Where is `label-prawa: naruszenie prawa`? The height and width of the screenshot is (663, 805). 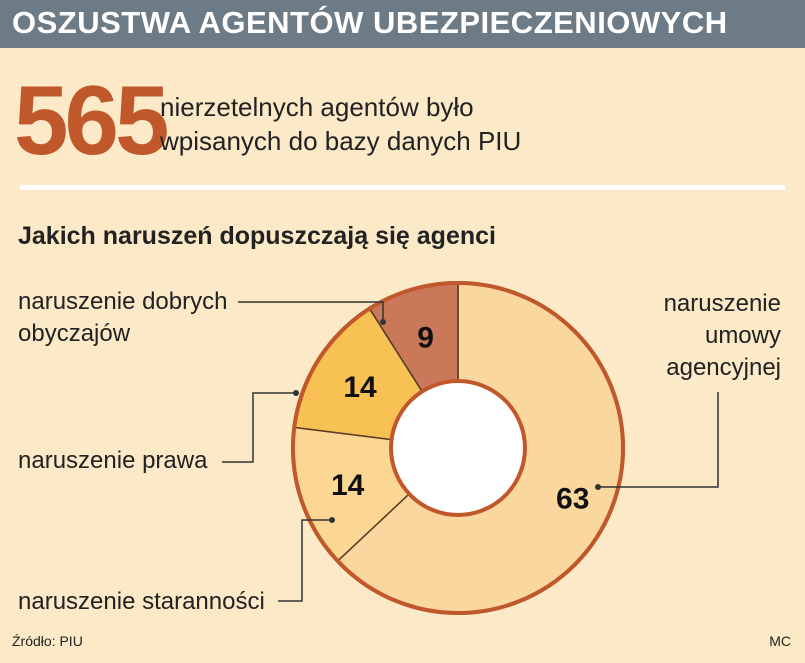
label-prawa: naruszenie prawa is located at coordinates (112, 461).